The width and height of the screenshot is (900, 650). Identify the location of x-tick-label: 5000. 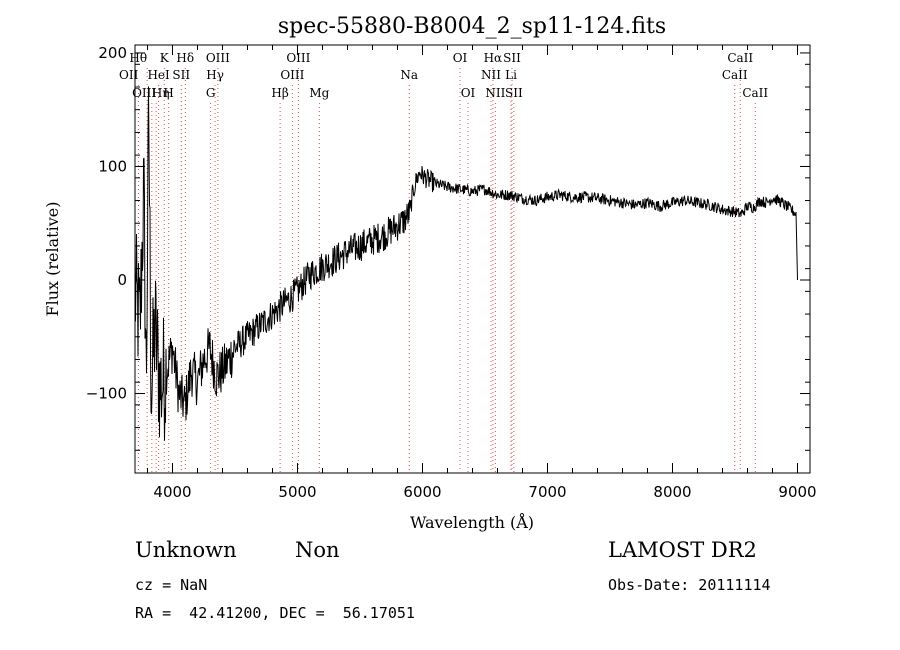
(297, 492).